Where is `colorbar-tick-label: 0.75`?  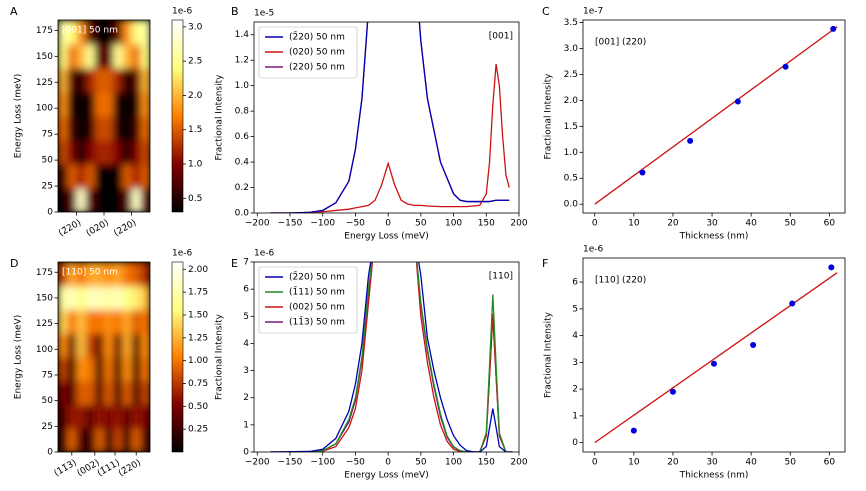 colorbar-tick-label: 0.75 is located at coordinates (198, 384).